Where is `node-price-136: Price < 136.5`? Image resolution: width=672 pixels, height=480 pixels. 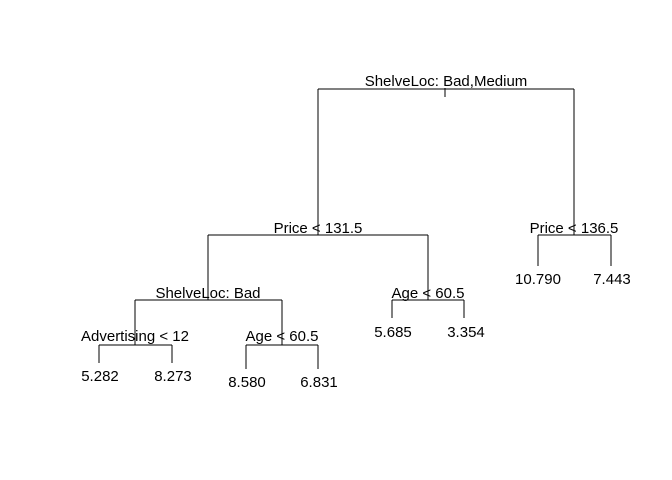
node-price-136: Price < 136.5 is located at coordinates (574, 243).